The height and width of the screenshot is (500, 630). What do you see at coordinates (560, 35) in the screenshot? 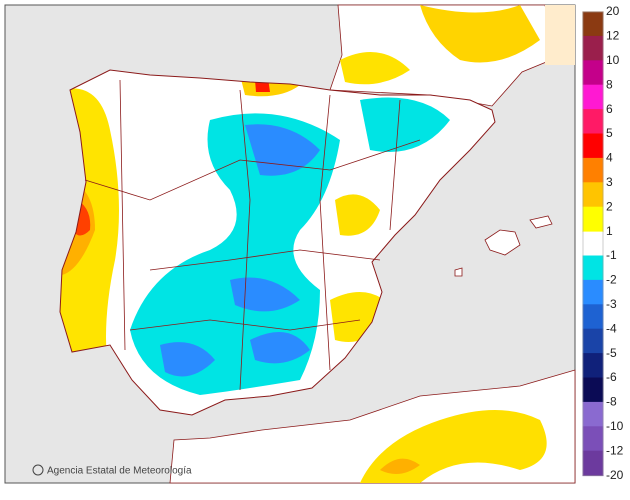
I see `sea-patch` at bounding box center [560, 35].